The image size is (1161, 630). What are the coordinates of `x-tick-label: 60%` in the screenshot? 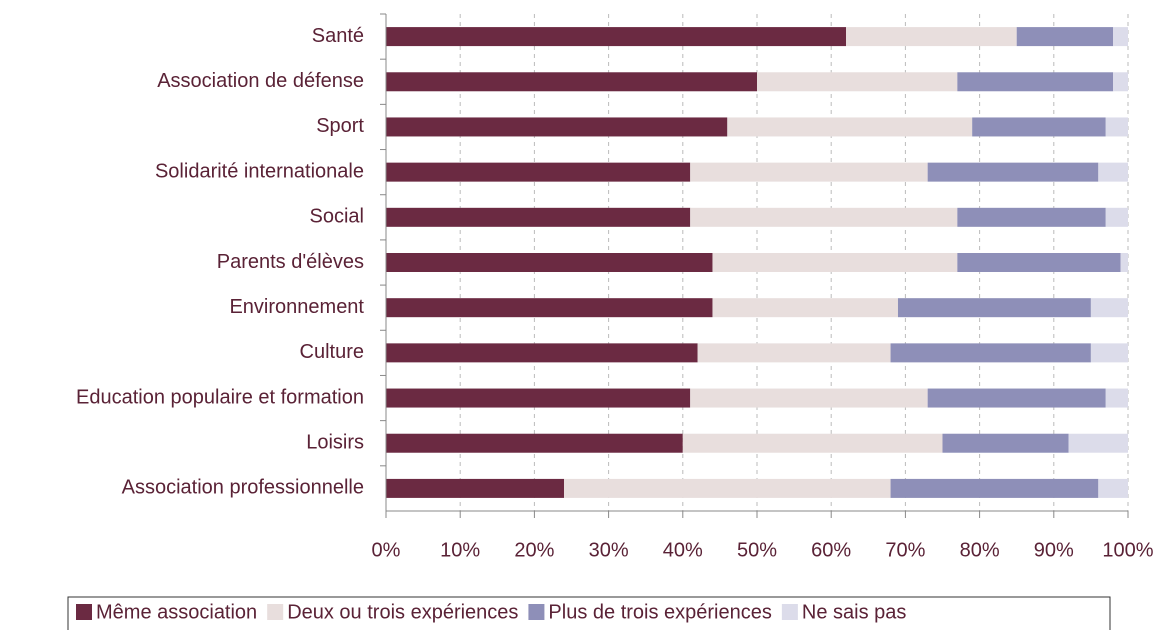 It's located at (831, 550).